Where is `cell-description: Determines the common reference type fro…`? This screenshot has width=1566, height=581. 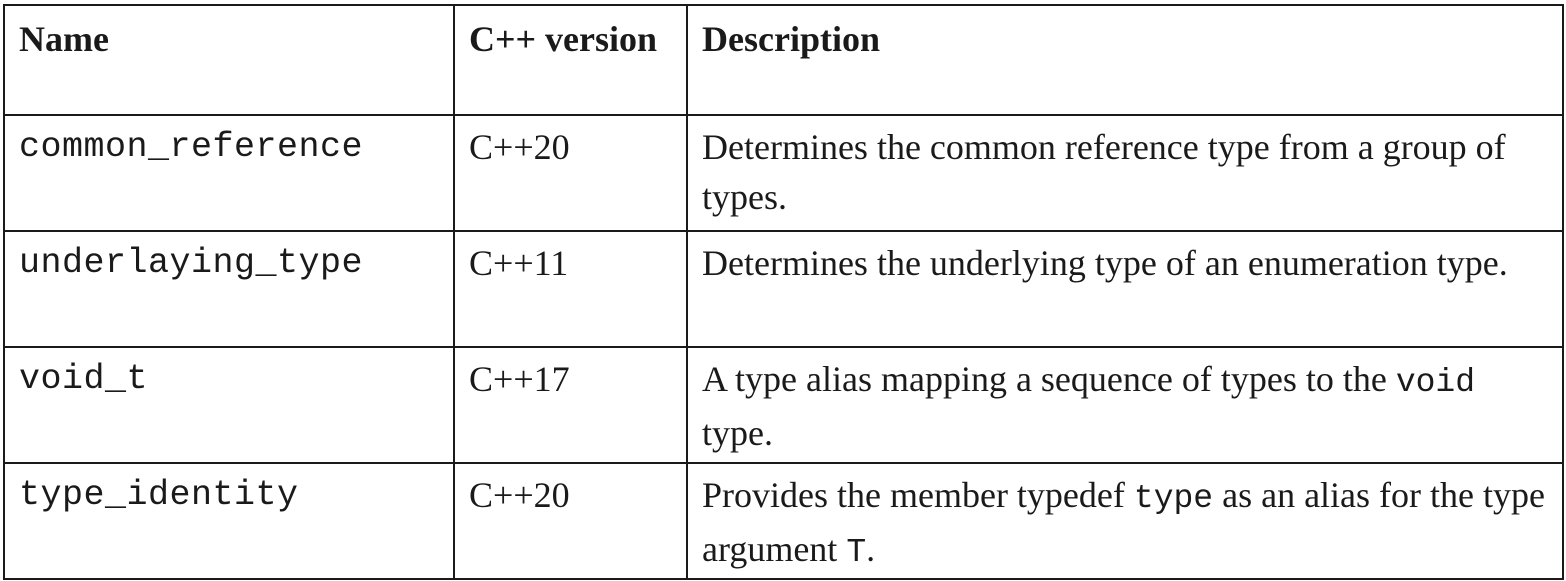
cell-description: Determines the common reference type fro… is located at coordinates (1125, 173).